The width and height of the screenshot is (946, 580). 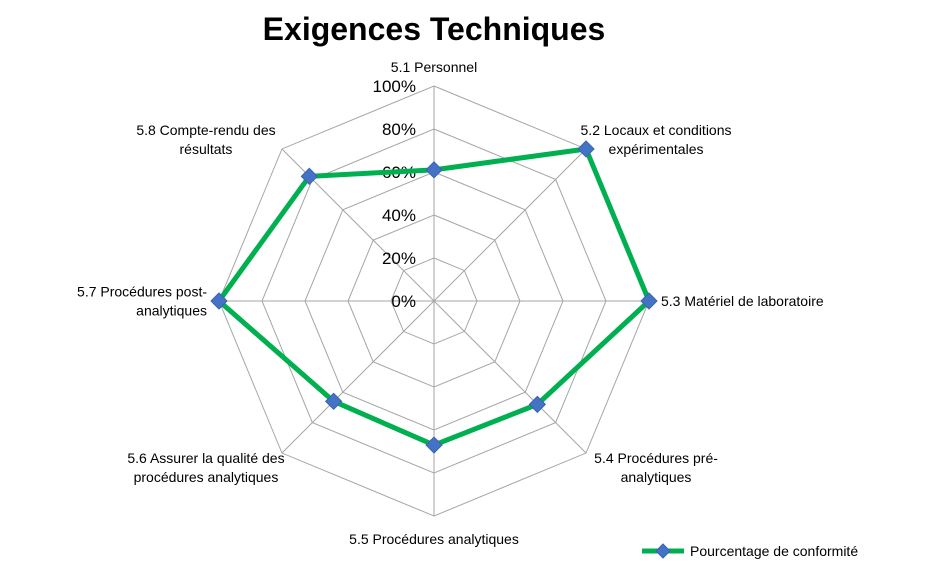 What do you see at coordinates (742, 301) in the screenshot?
I see `category-label: 5.3 Matériel de laboratoire` at bounding box center [742, 301].